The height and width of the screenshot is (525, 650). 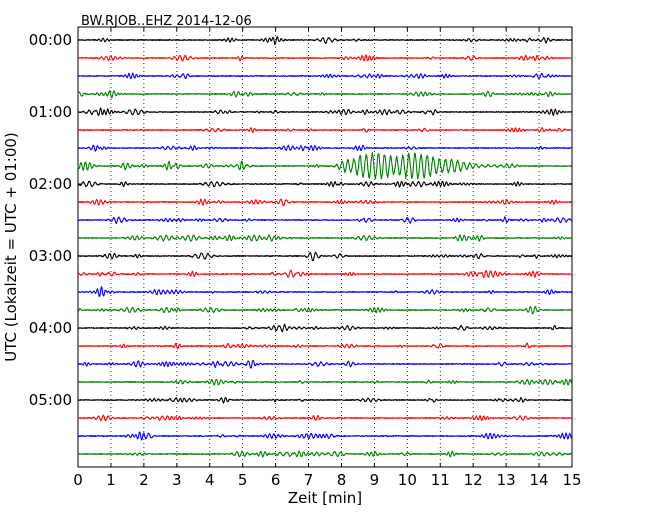 What do you see at coordinates (243, 480) in the screenshot?
I see `x-tick-label: 5` at bounding box center [243, 480].